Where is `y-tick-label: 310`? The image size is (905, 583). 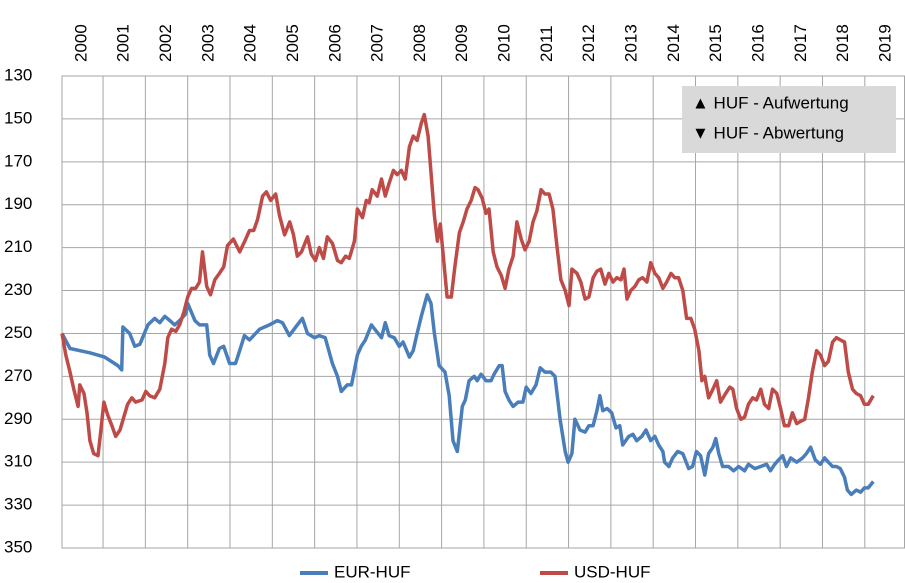 y-tick-label: 310 is located at coordinates (18, 461).